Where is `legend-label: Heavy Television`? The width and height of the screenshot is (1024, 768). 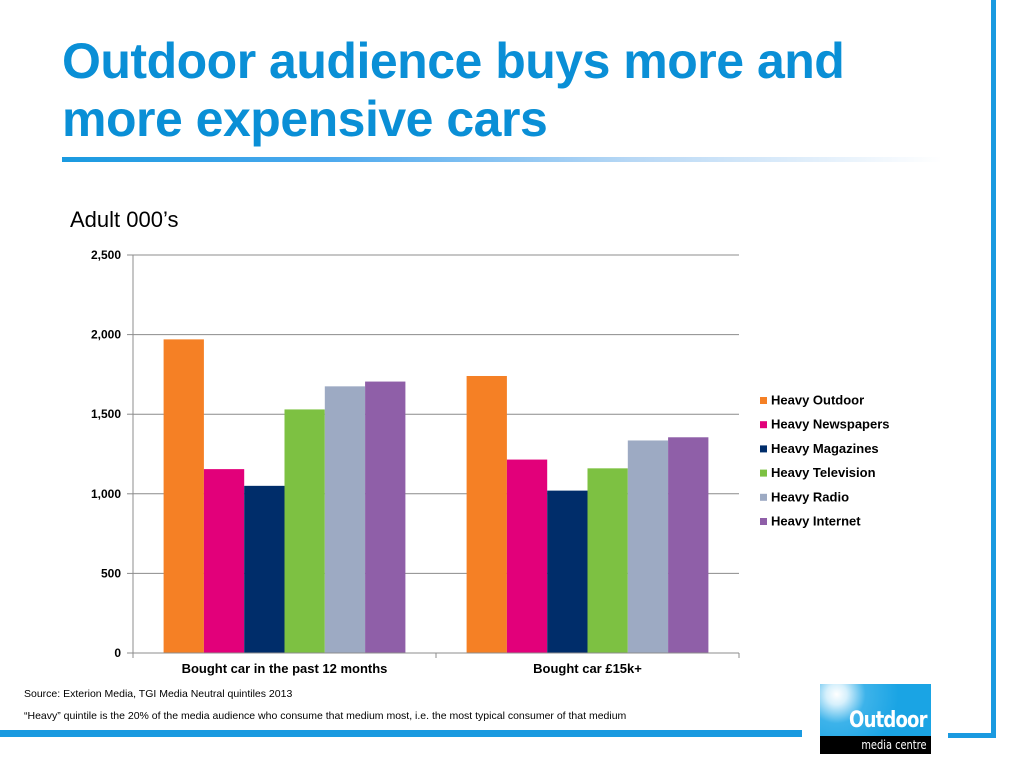
legend-label: Heavy Television is located at coordinates (823, 472).